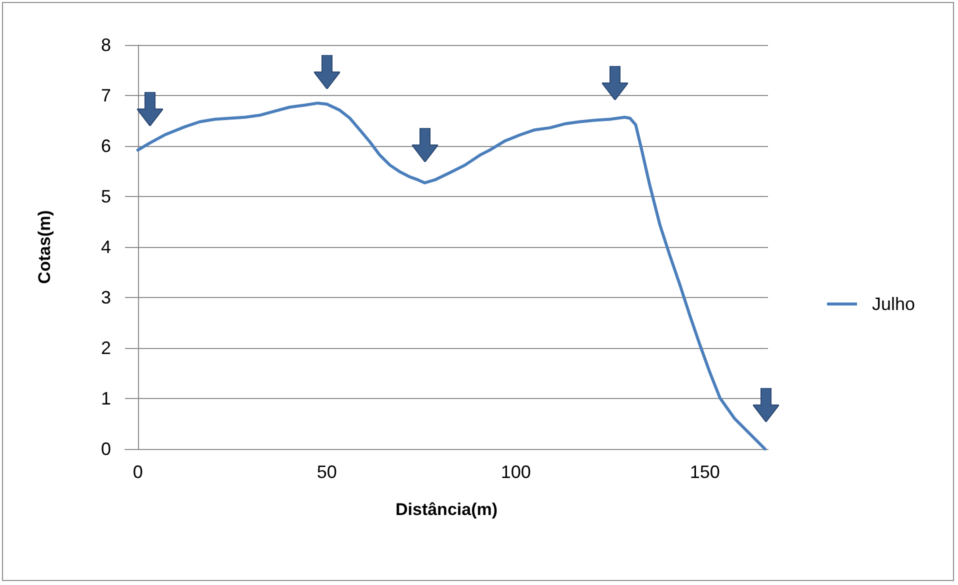  Describe the element at coordinates (105, 398) in the screenshot. I see `y-tick-label: 1` at that location.